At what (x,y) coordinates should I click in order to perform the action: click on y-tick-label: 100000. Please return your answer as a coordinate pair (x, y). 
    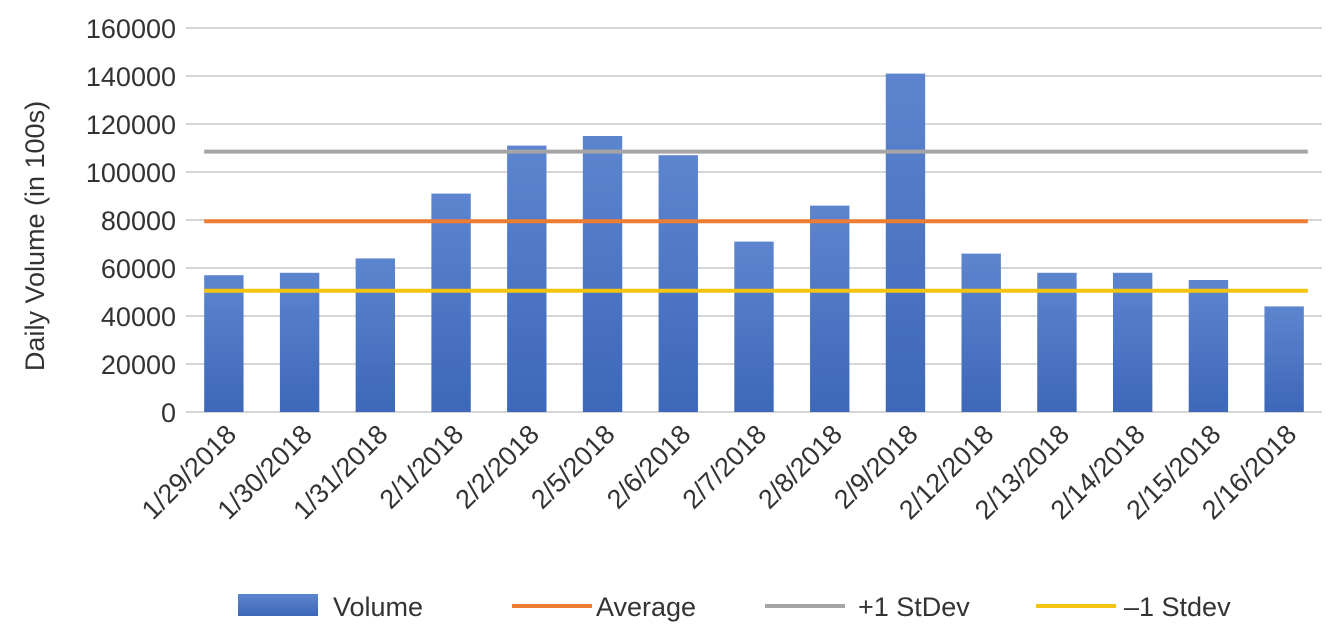
    Looking at the image, I should click on (131, 173).